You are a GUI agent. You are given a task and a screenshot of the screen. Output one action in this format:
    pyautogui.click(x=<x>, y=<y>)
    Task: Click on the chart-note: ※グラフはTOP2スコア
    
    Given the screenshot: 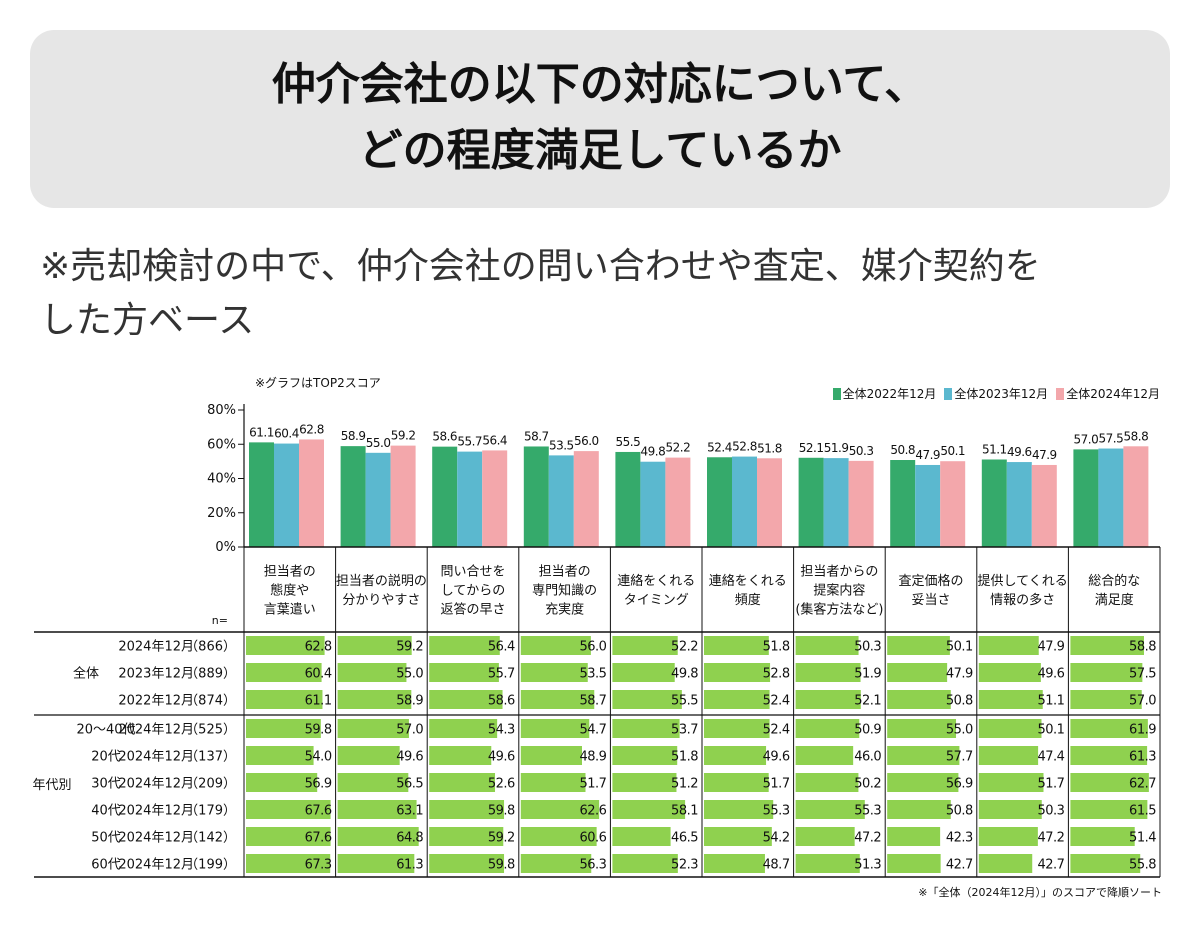 What is the action you would take?
    pyautogui.click(x=318, y=383)
    